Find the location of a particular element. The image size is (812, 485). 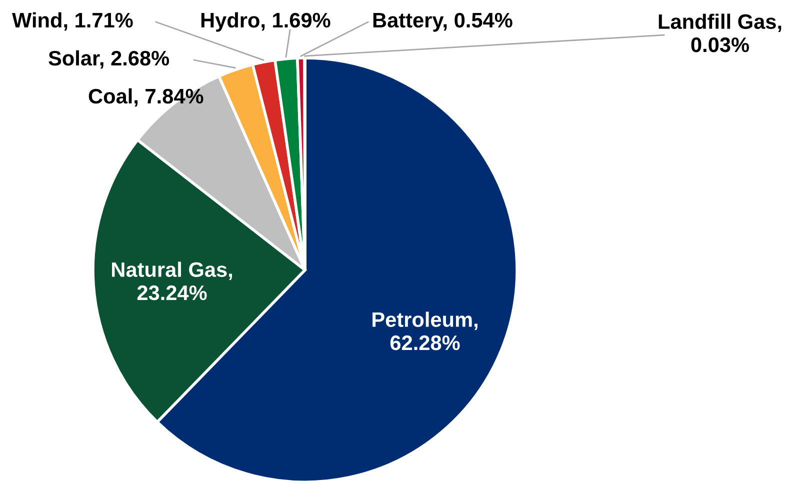

slice-label: Hydro, 1.69% is located at coordinates (265, 22).